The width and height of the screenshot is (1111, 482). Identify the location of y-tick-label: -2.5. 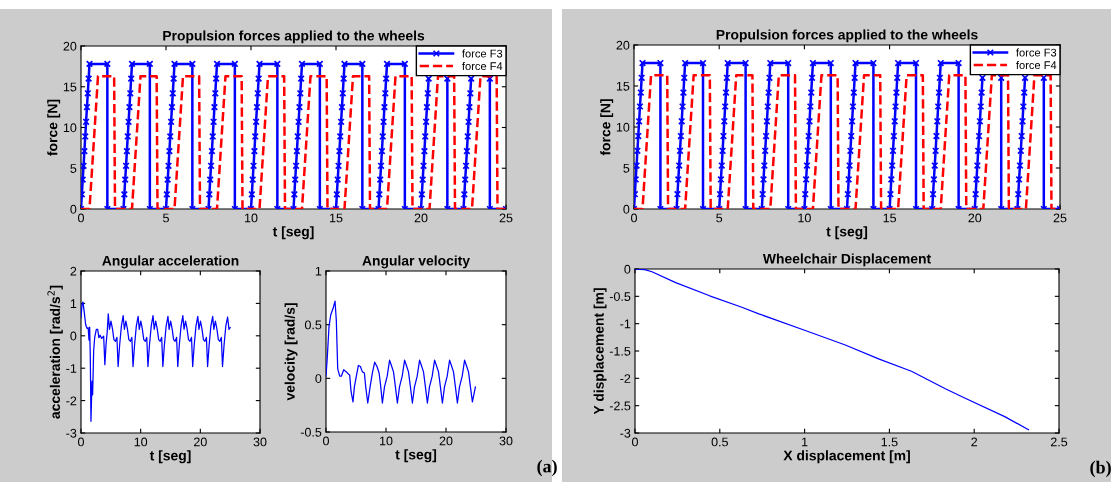
(620, 406).